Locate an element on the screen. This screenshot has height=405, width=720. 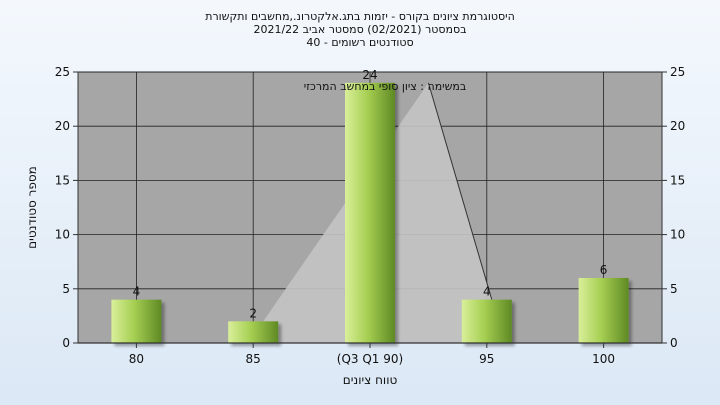
x-tick-label: (Q3 Q1 90) is located at coordinates (370, 359).